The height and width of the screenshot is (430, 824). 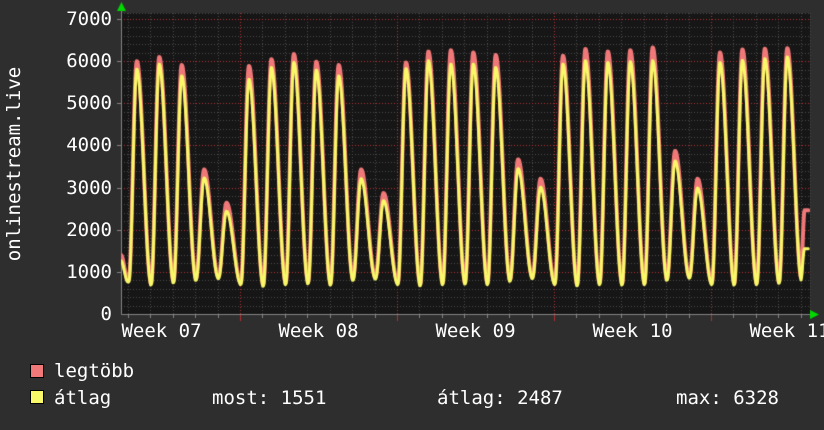 I want to click on x-axis-tick-label: Week 08, so click(x=318, y=331).